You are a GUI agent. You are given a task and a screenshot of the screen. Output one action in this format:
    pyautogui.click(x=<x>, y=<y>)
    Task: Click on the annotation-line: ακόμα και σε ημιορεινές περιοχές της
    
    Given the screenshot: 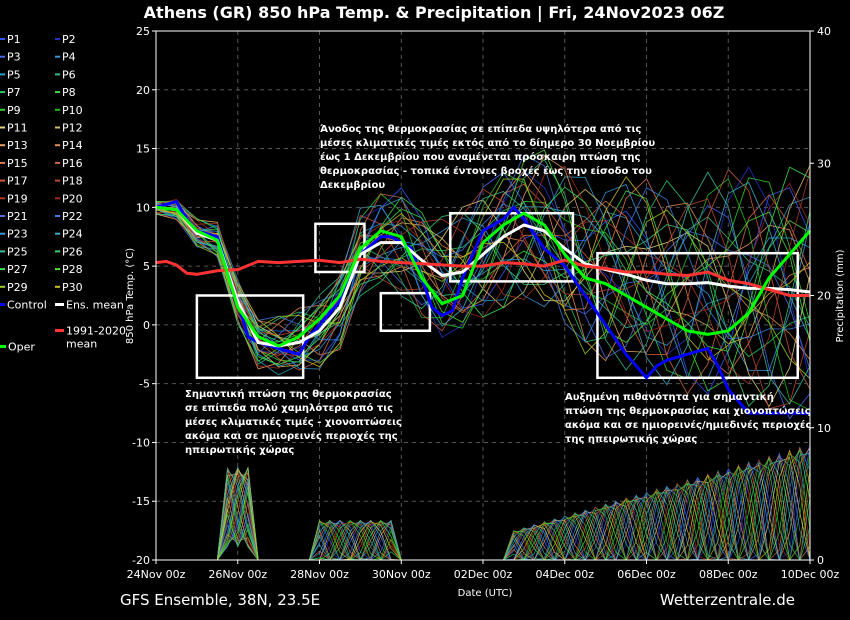 What is the action you would take?
    pyautogui.click(x=291, y=436)
    